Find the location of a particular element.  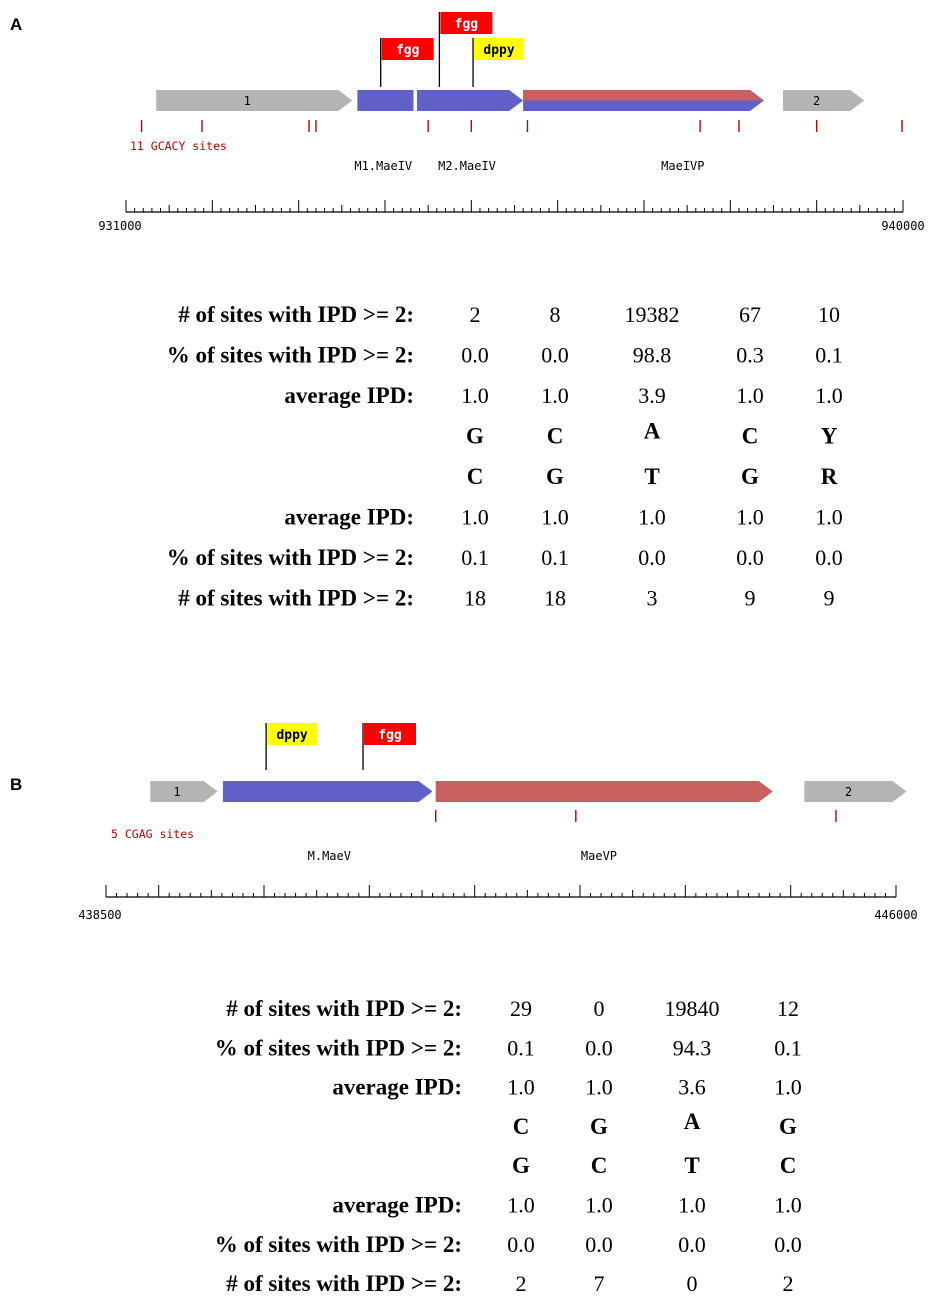

restriction-sites is located at coordinates (635, 816).